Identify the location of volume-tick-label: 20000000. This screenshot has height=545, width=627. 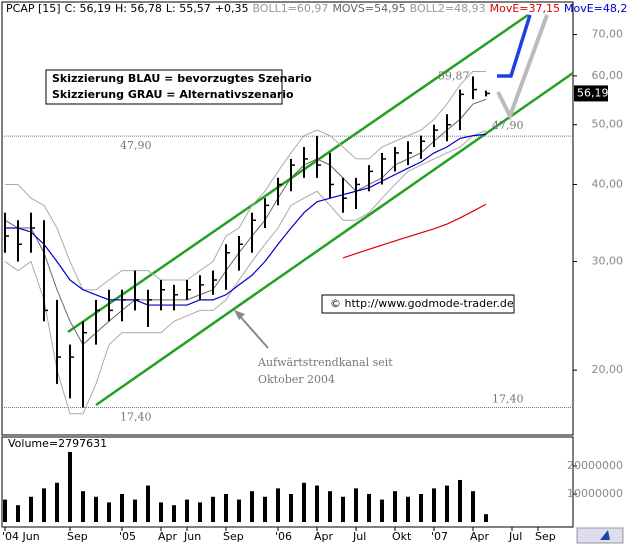
(595, 465).